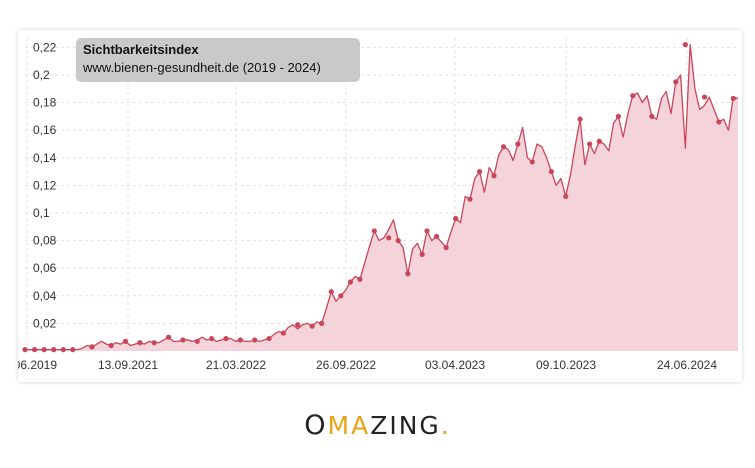 The image size is (755, 468). I want to click on chart-title: Sichtbarkeitsindex, so click(141, 49).